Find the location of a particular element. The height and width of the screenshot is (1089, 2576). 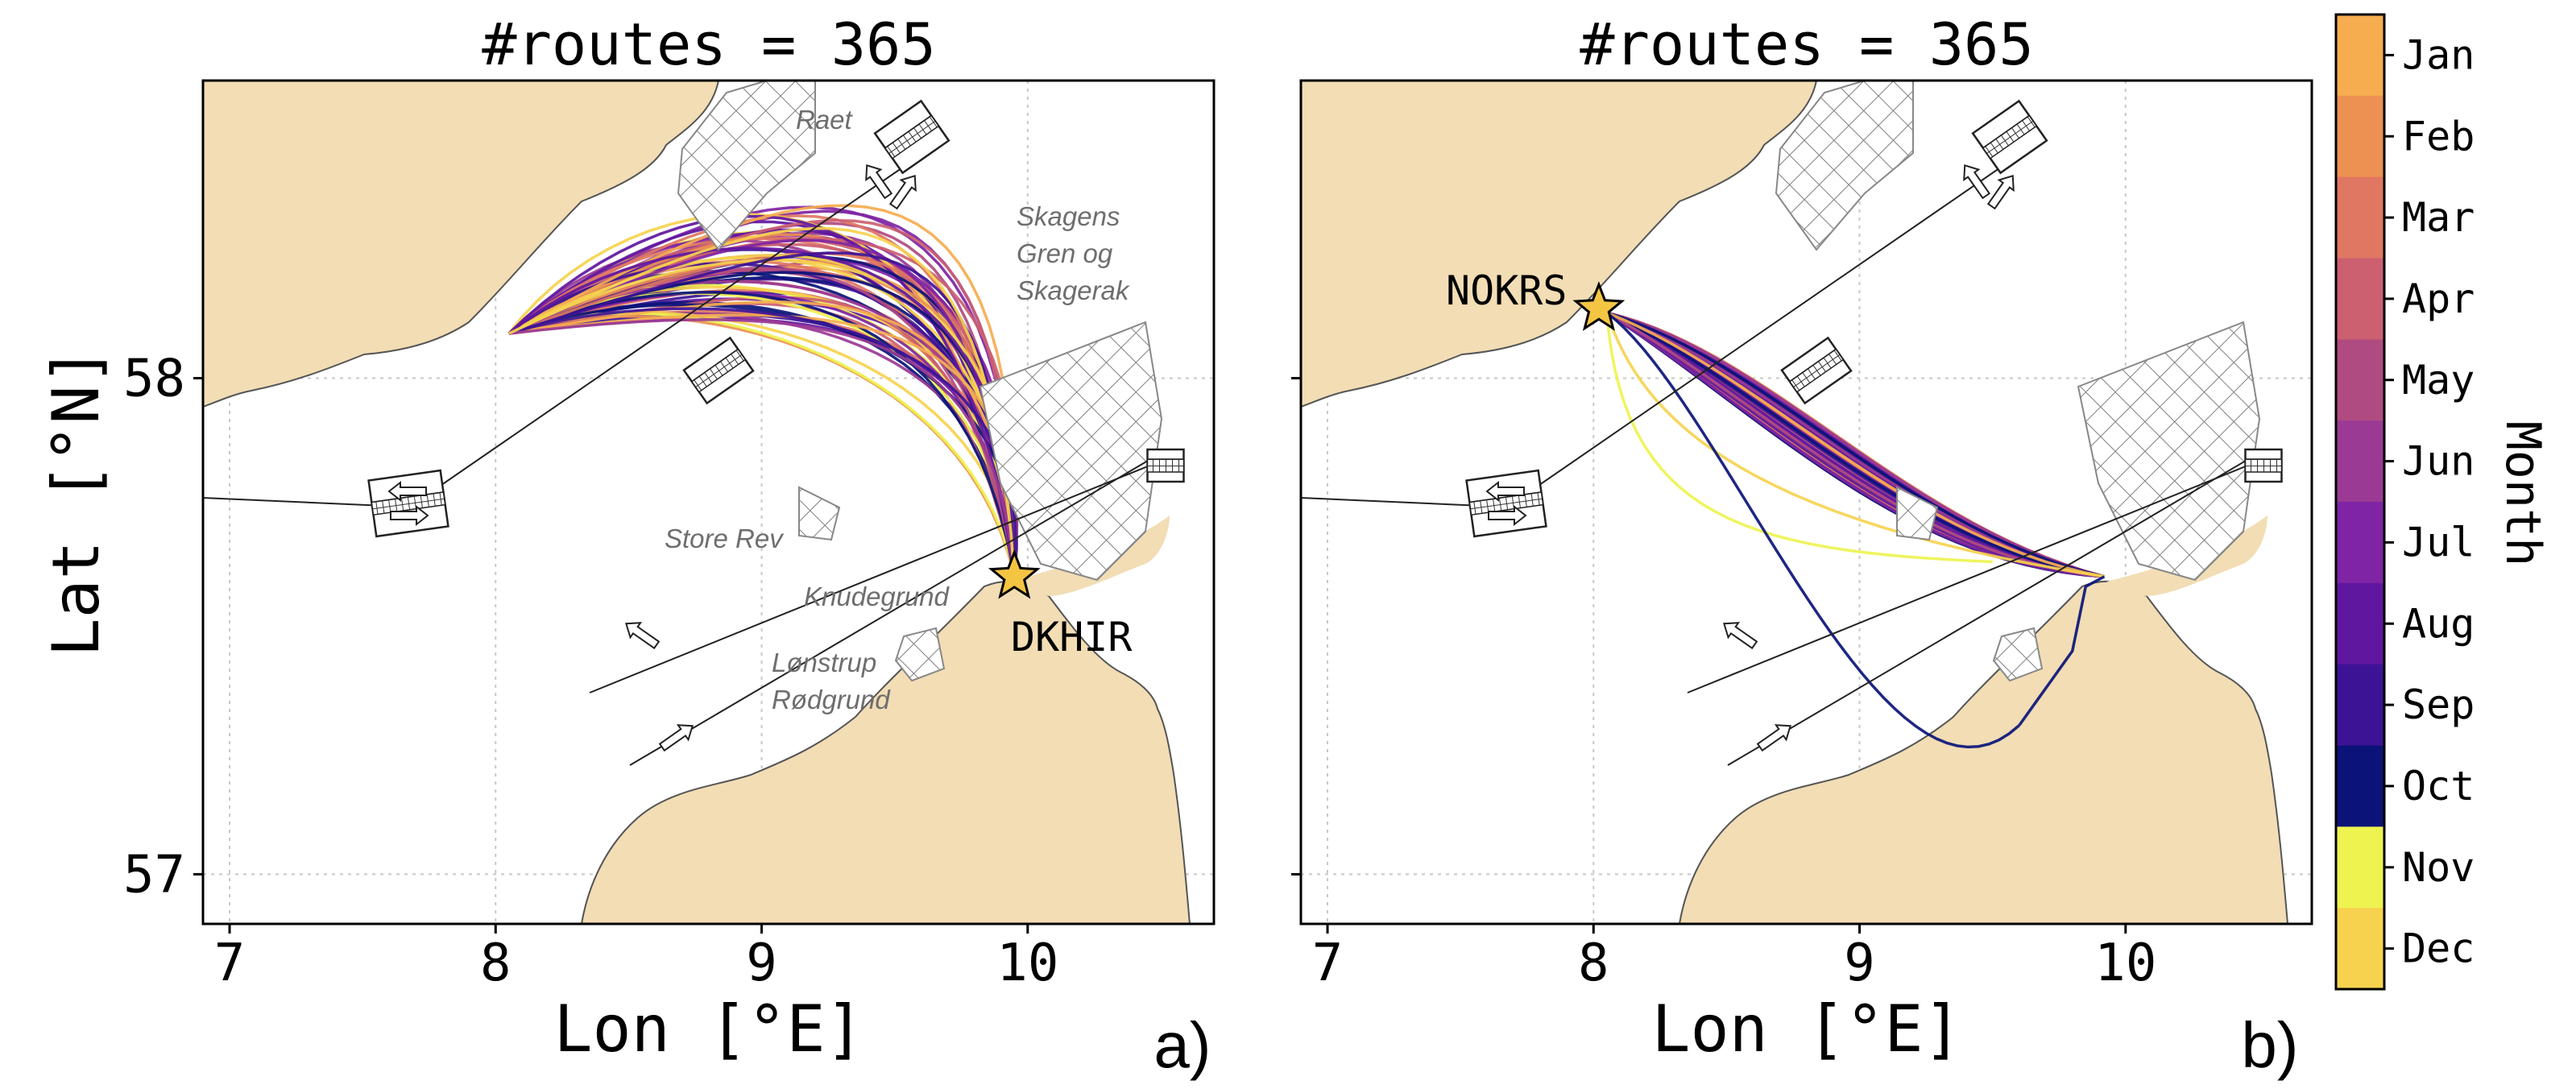

coast-skagen is located at coordinates (1089, 556).